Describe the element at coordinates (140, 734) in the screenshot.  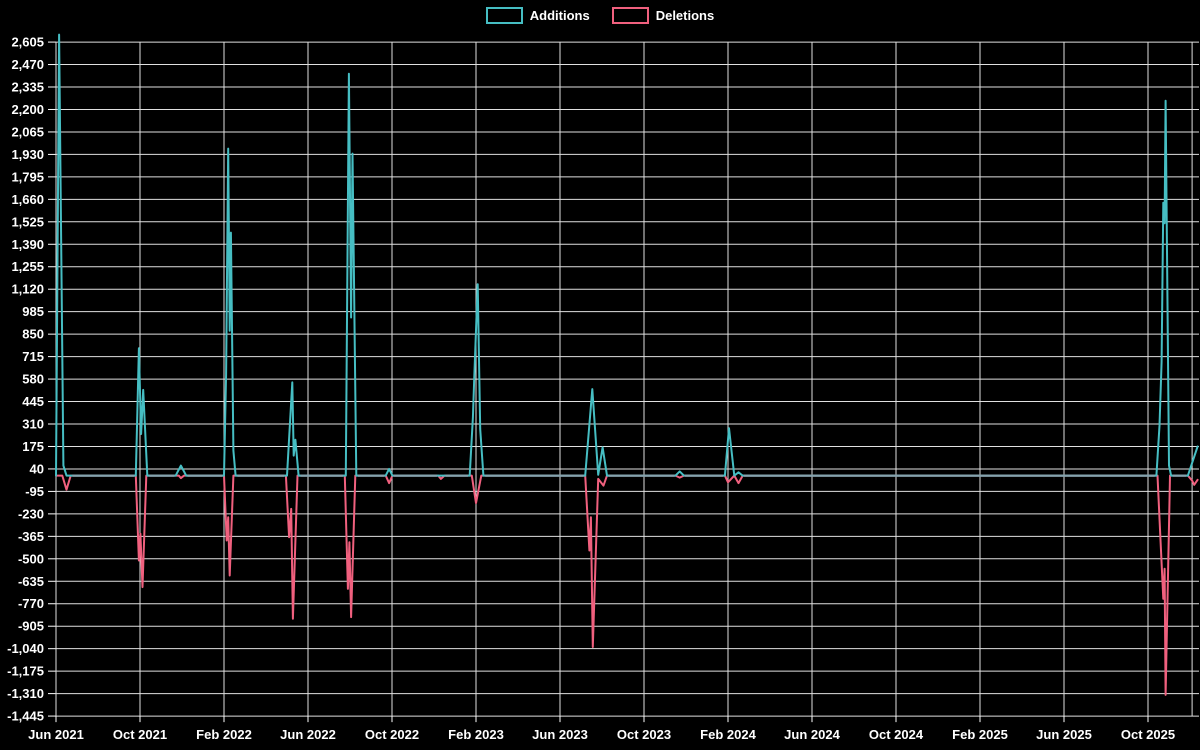
I see `svg-text: Oct 2021` at that location.